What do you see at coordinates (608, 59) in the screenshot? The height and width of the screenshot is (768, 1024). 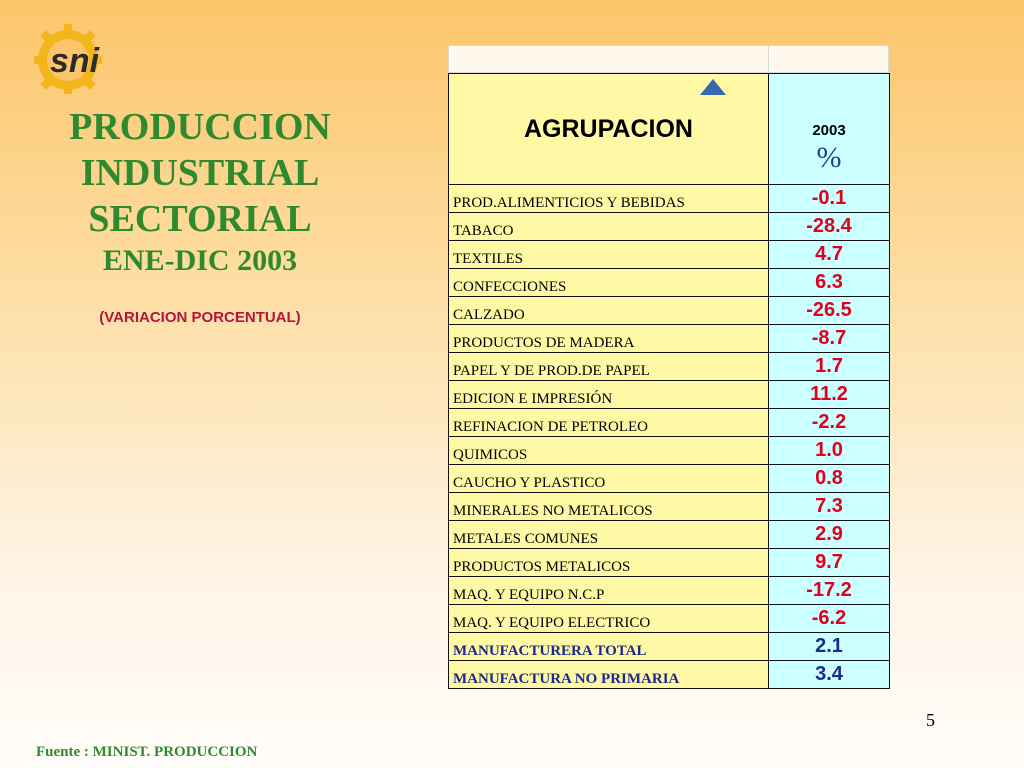 I see `top-strip-cell-left` at bounding box center [608, 59].